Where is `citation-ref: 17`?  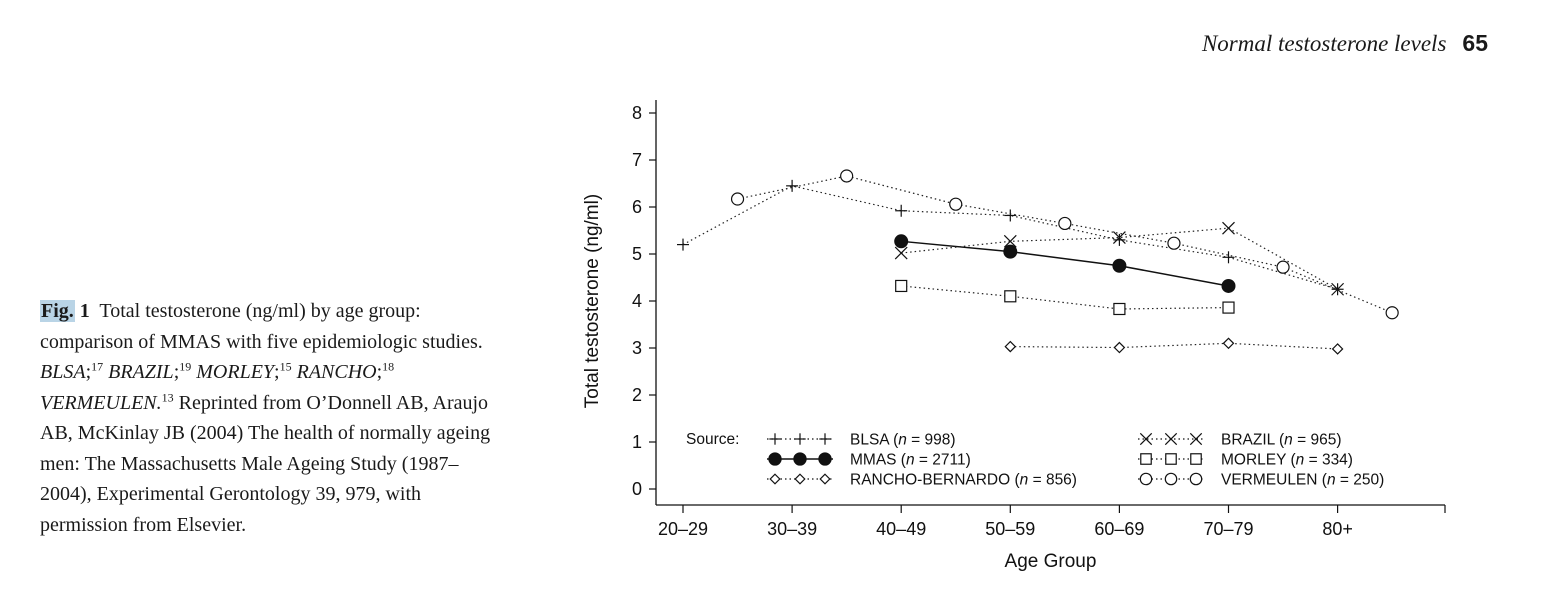 citation-ref: 17 is located at coordinates (97, 366).